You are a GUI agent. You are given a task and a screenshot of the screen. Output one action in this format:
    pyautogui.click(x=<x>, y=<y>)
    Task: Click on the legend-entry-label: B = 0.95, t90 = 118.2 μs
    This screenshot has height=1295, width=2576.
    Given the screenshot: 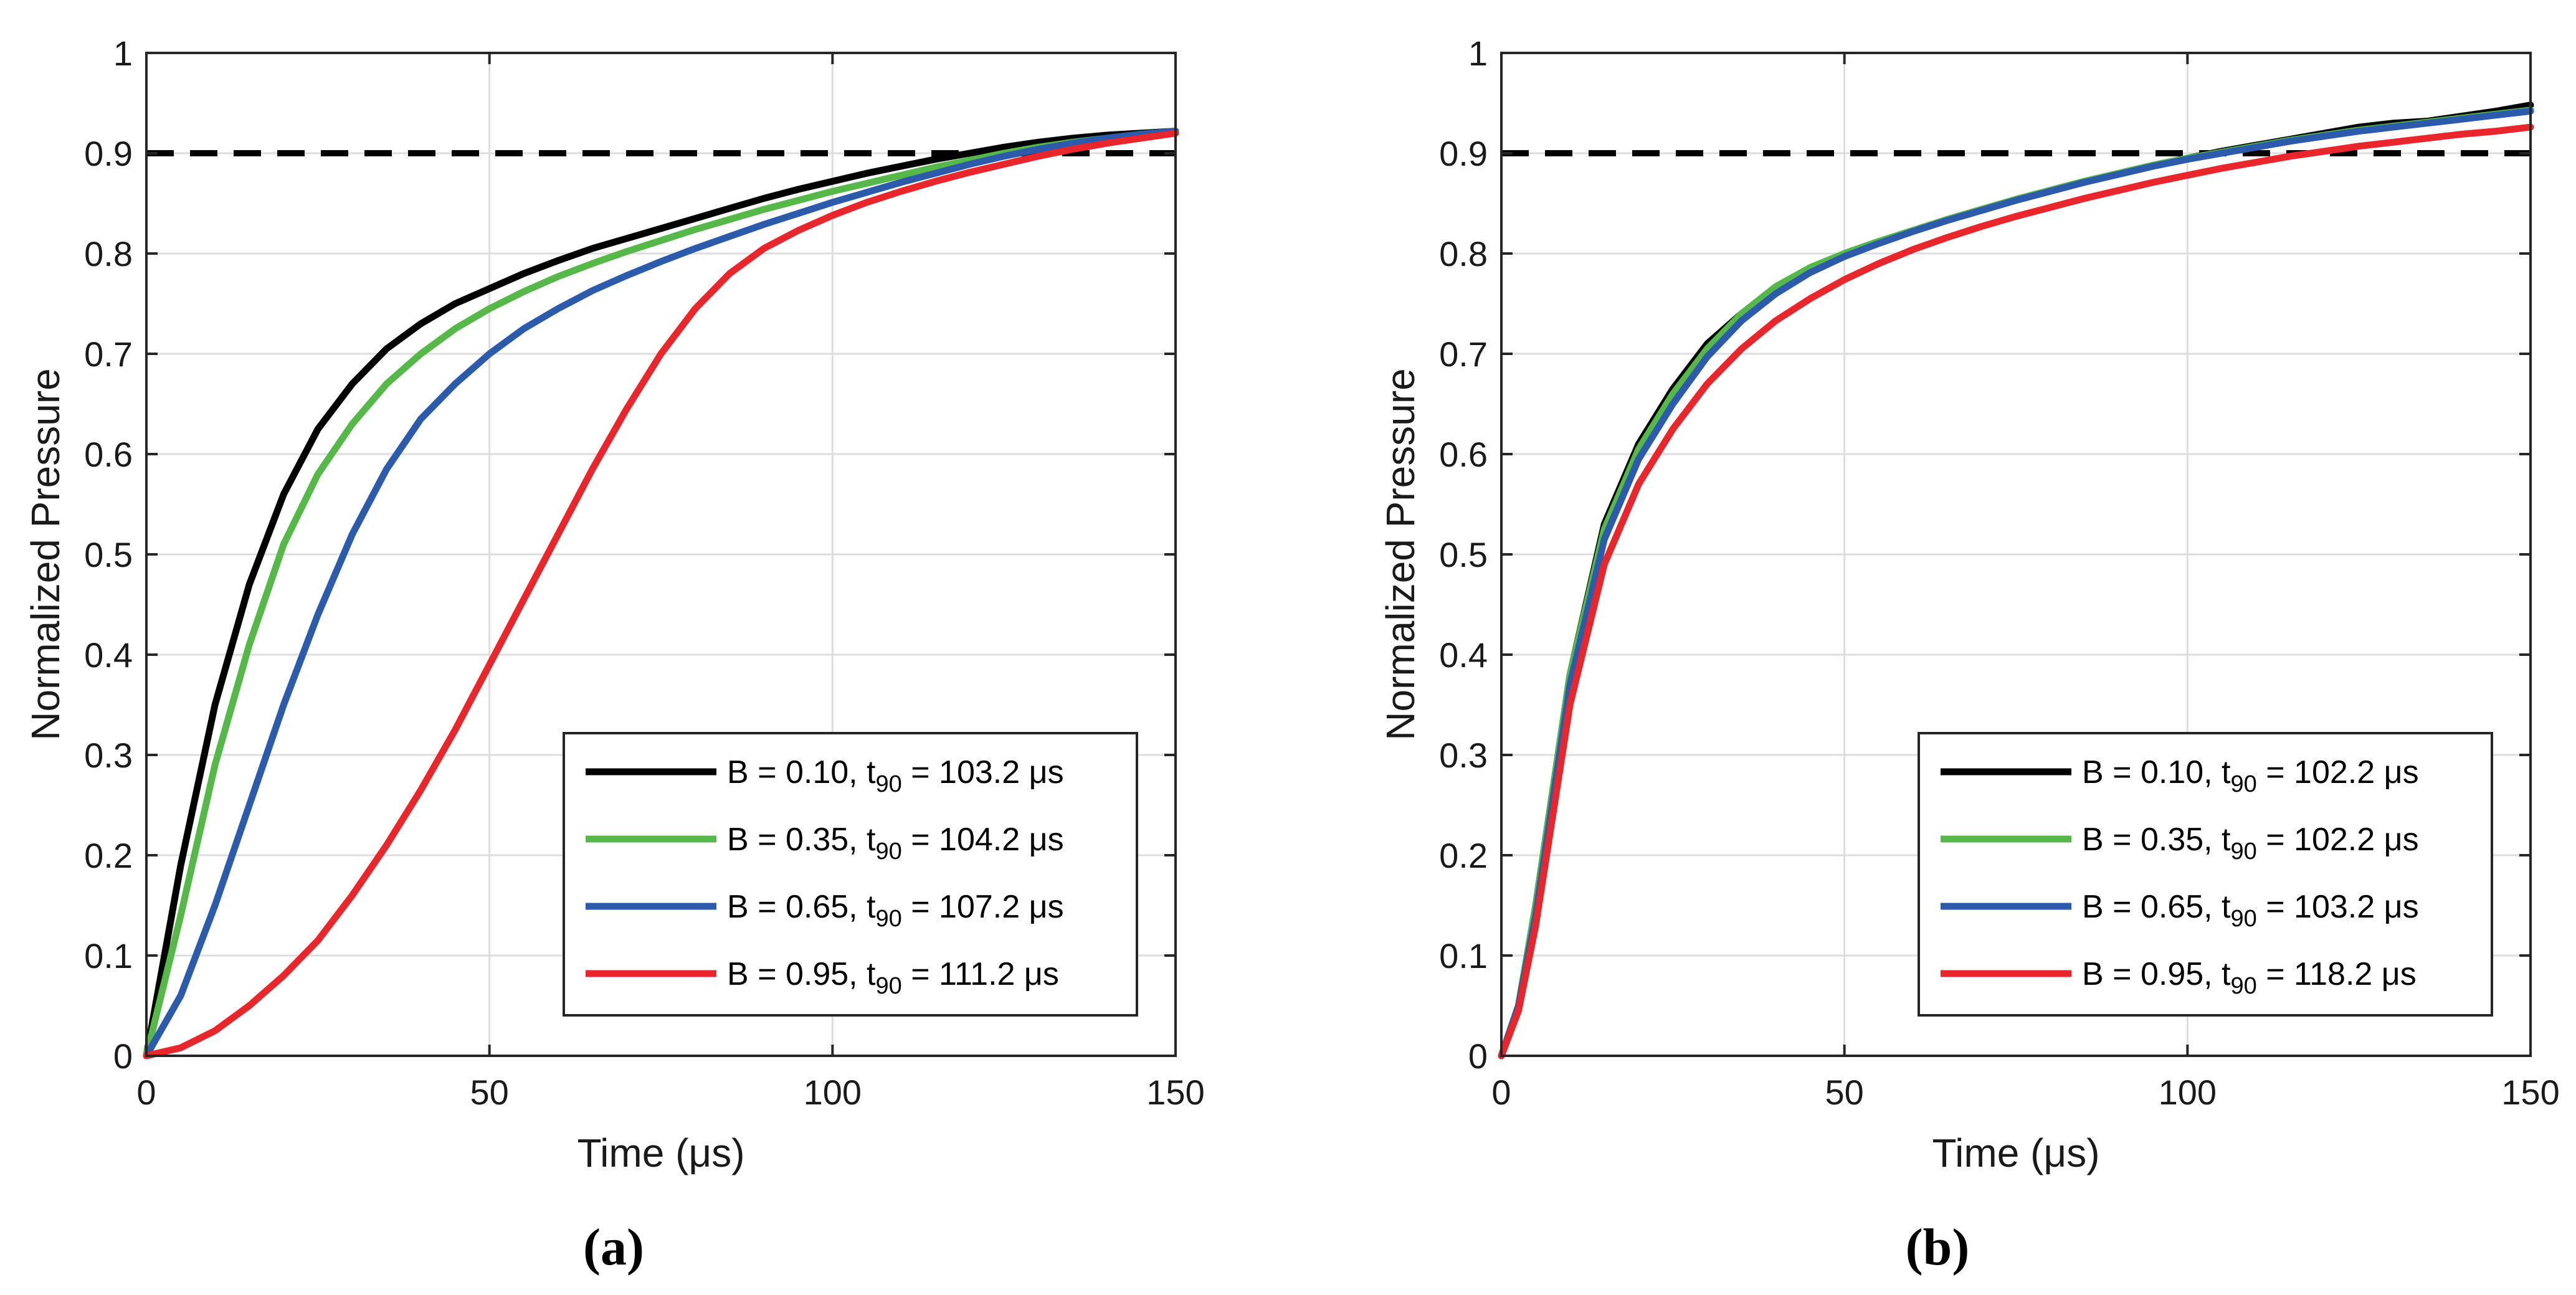 What is the action you would take?
    pyautogui.click(x=2249, y=978)
    